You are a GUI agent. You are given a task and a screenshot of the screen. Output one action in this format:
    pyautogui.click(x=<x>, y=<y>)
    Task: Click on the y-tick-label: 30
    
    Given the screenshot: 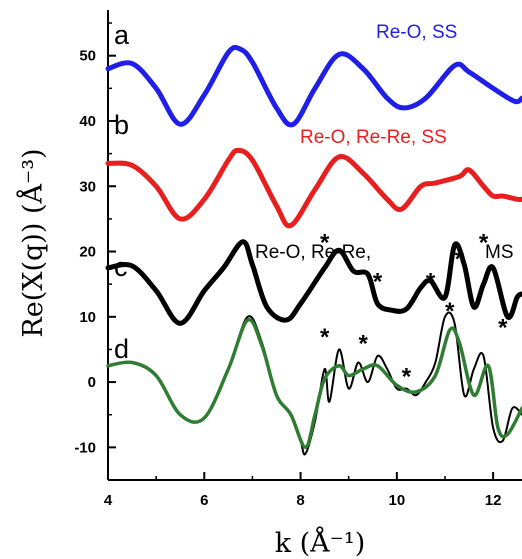 What is the action you would take?
    pyautogui.click(x=87, y=186)
    